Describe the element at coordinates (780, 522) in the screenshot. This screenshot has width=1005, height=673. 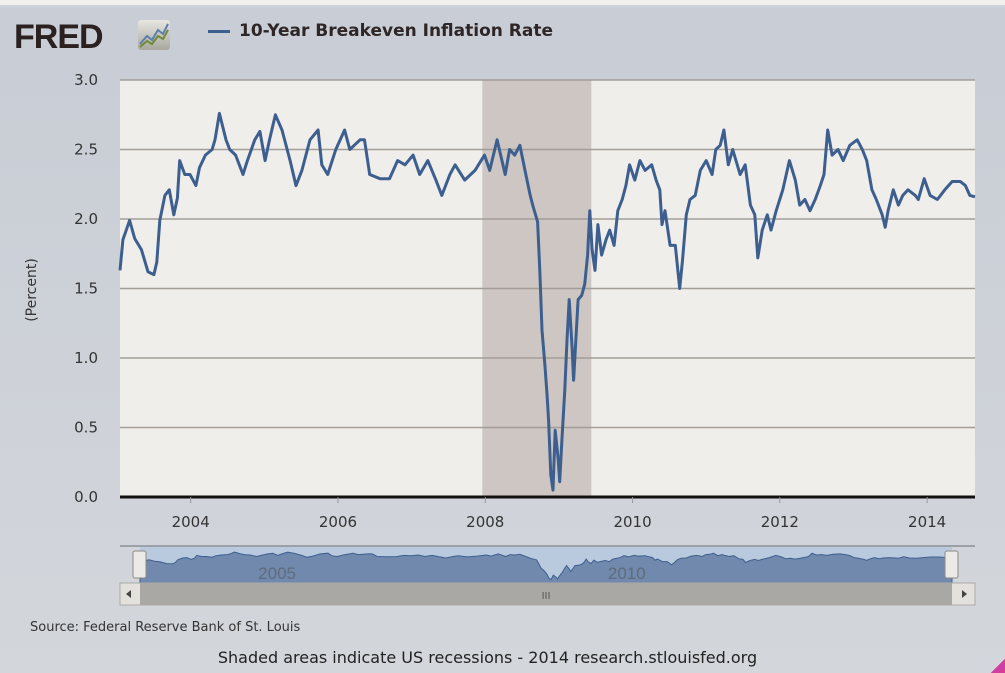
I see `x-tick-label: 2012` at that location.